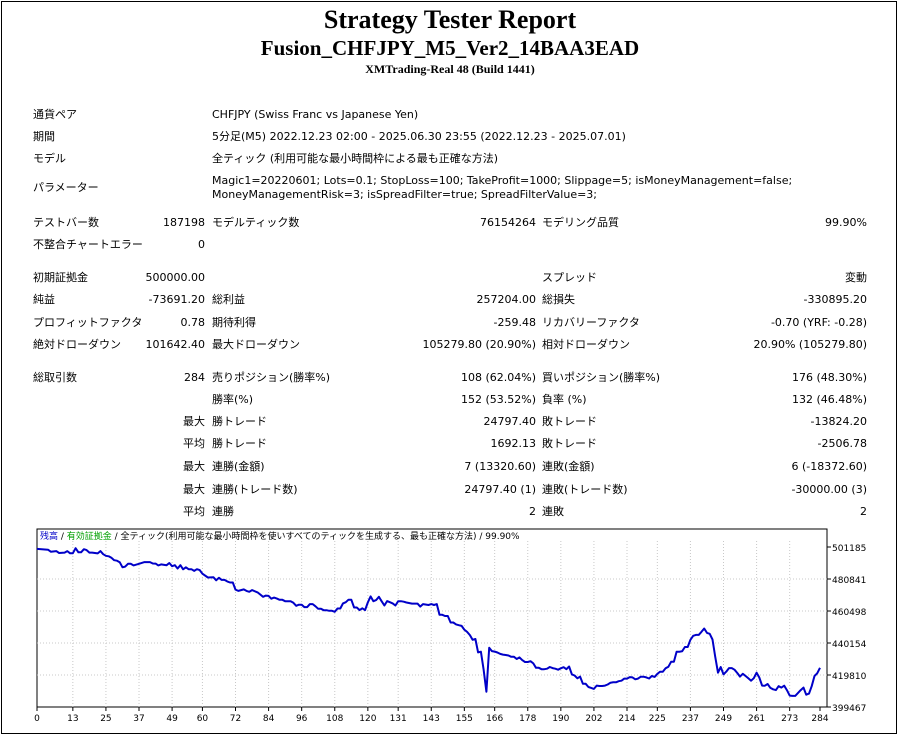 This screenshot has width=900, height=737. What do you see at coordinates (450, 19) in the screenshot?
I see `report-title: Strategy Tester Report` at bounding box center [450, 19].